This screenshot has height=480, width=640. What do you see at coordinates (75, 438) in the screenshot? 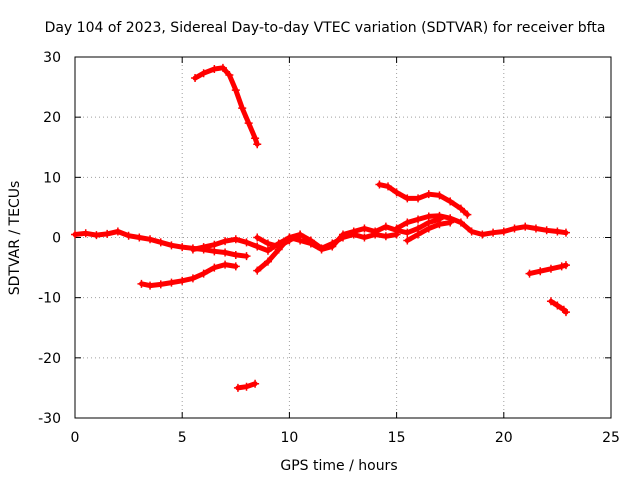
I see `x-tick-label: 0` at bounding box center [75, 438].